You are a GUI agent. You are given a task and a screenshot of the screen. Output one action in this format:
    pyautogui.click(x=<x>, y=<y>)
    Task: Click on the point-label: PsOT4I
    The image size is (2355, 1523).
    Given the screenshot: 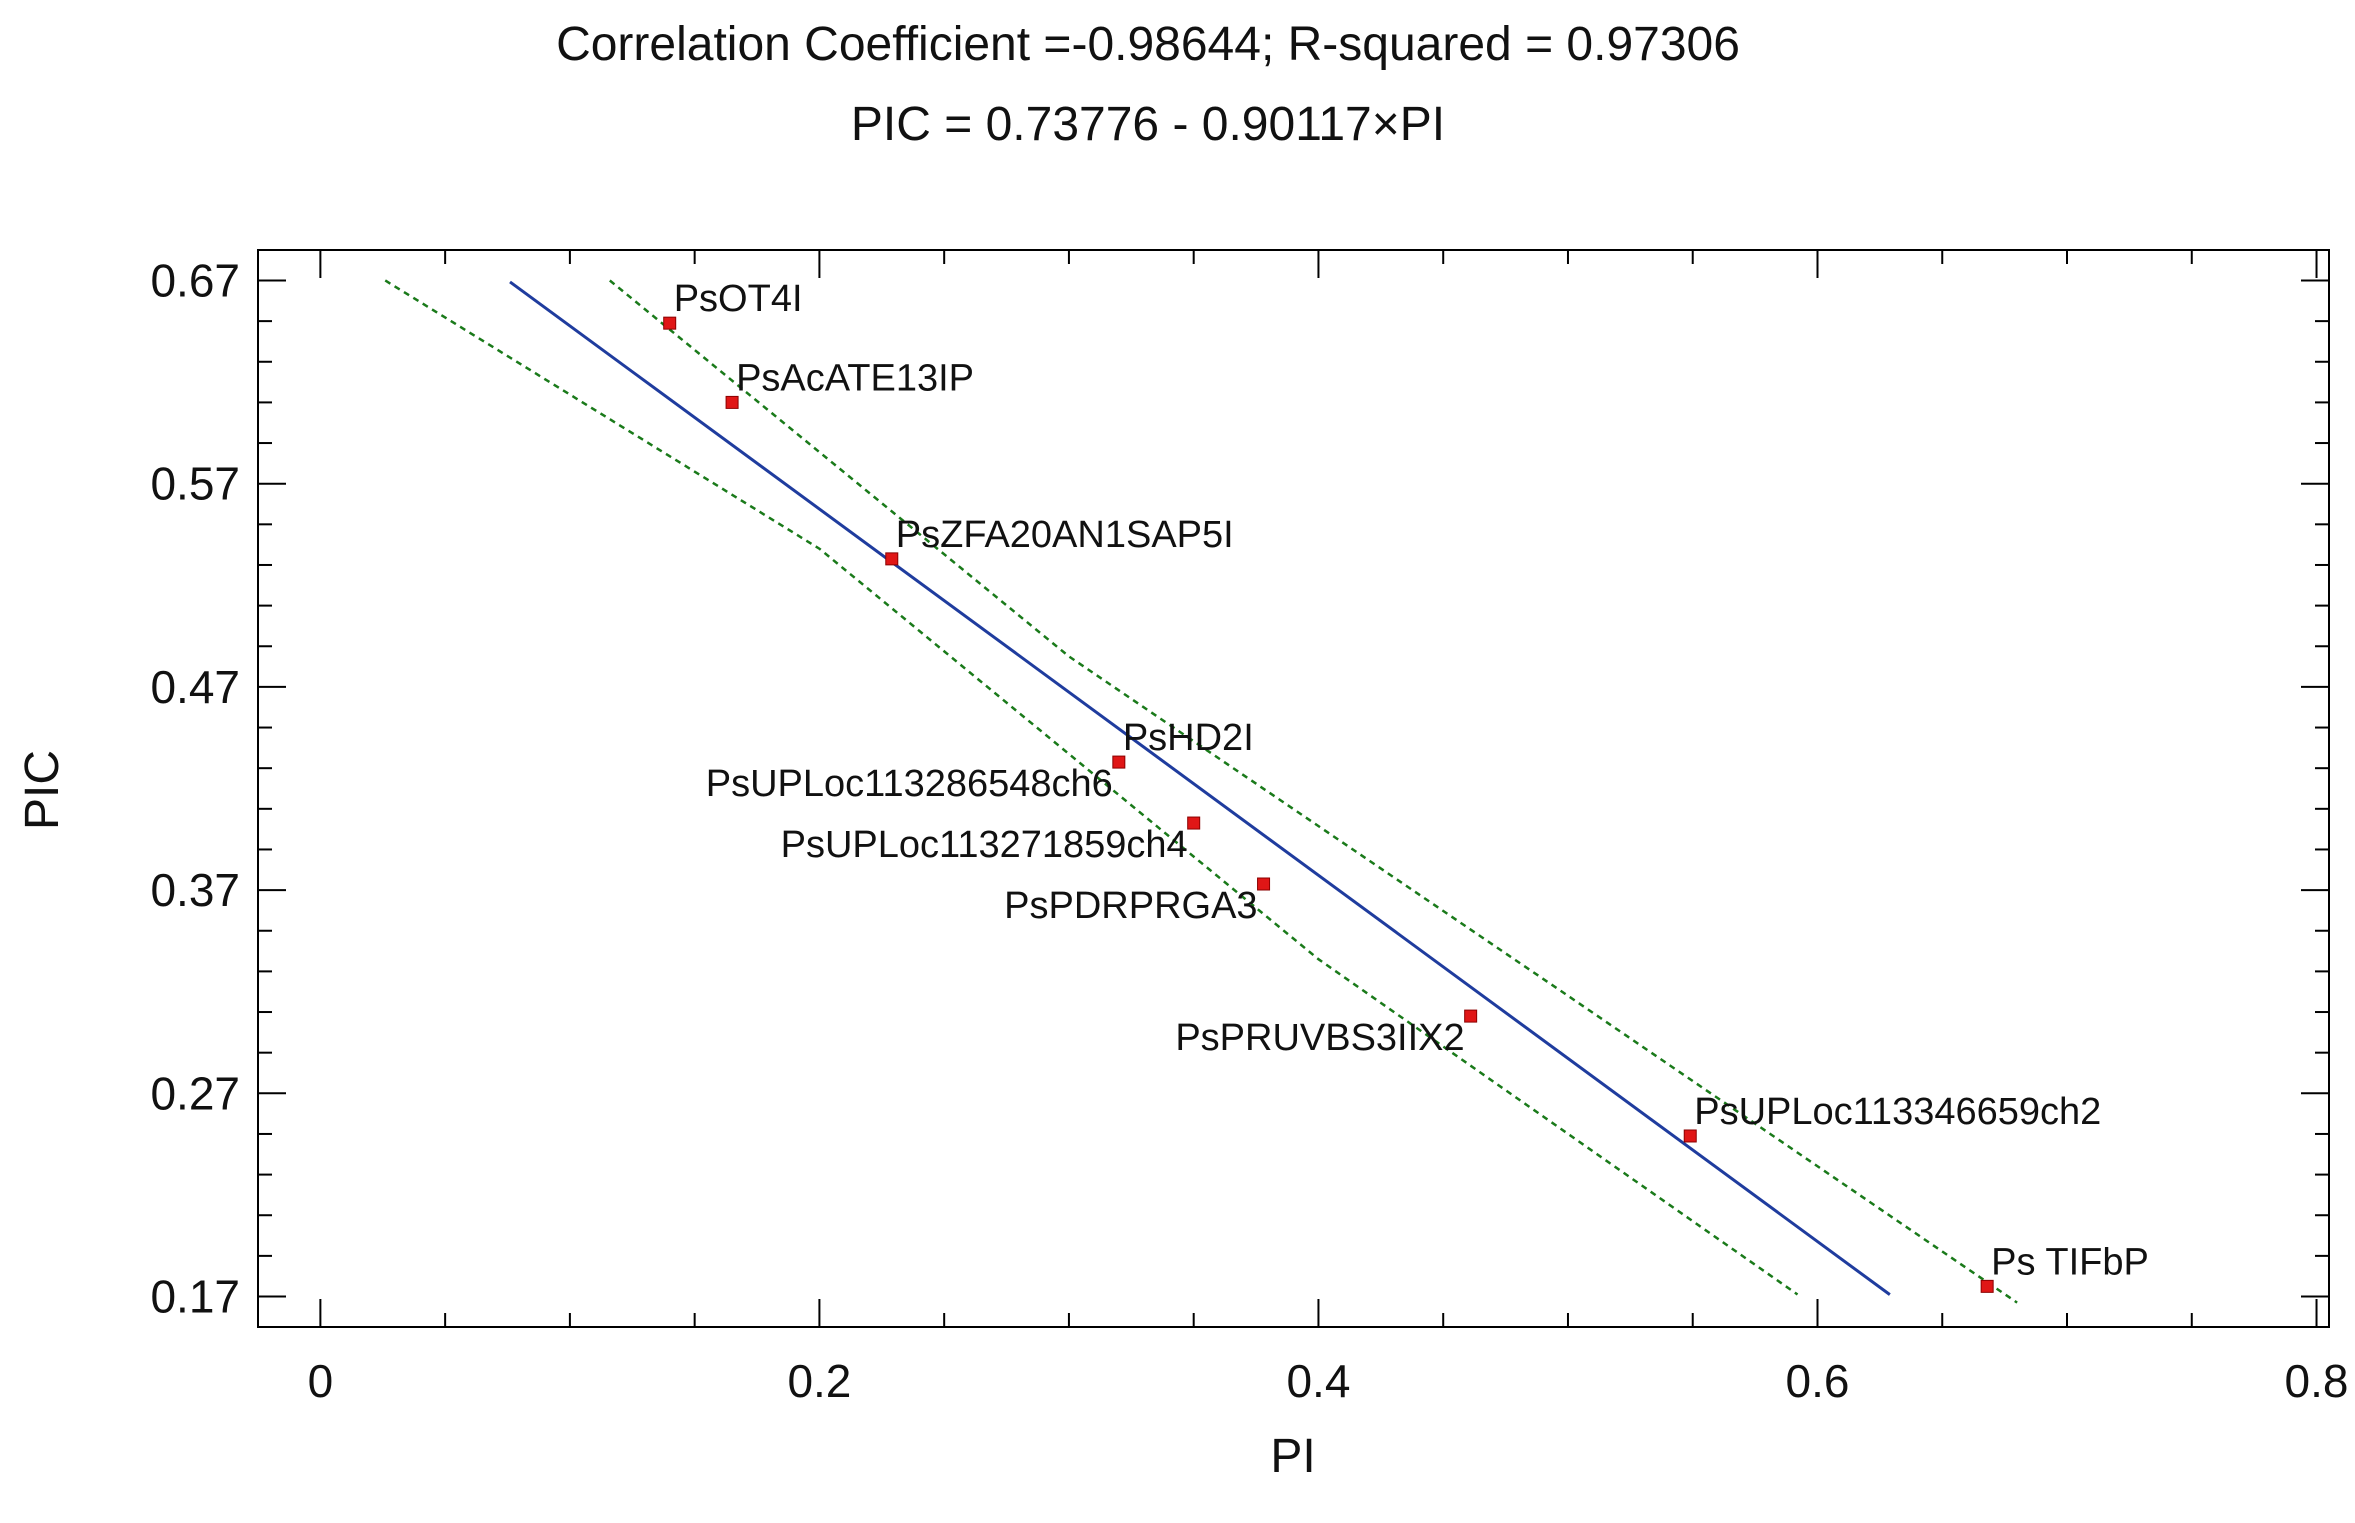 What is the action you would take?
    pyautogui.click(x=738, y=299)
    